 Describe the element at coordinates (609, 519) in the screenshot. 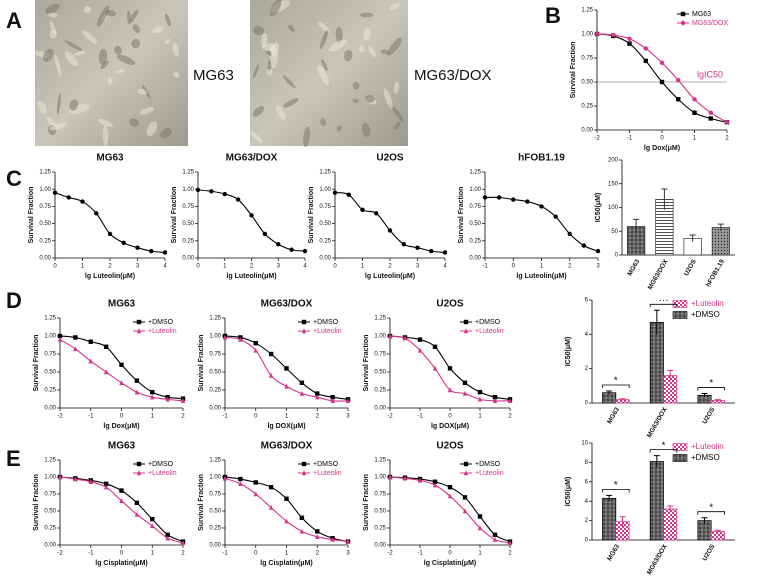

I see `bar` at that location.